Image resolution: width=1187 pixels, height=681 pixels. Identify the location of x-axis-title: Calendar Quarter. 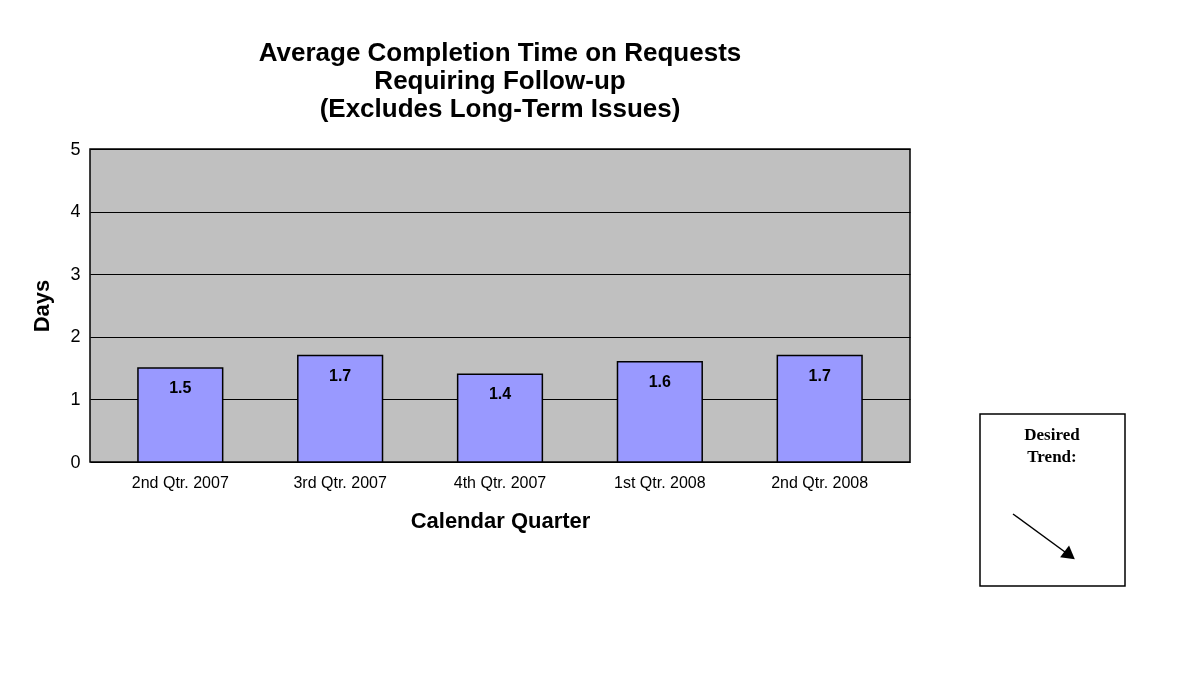
(500, 520).